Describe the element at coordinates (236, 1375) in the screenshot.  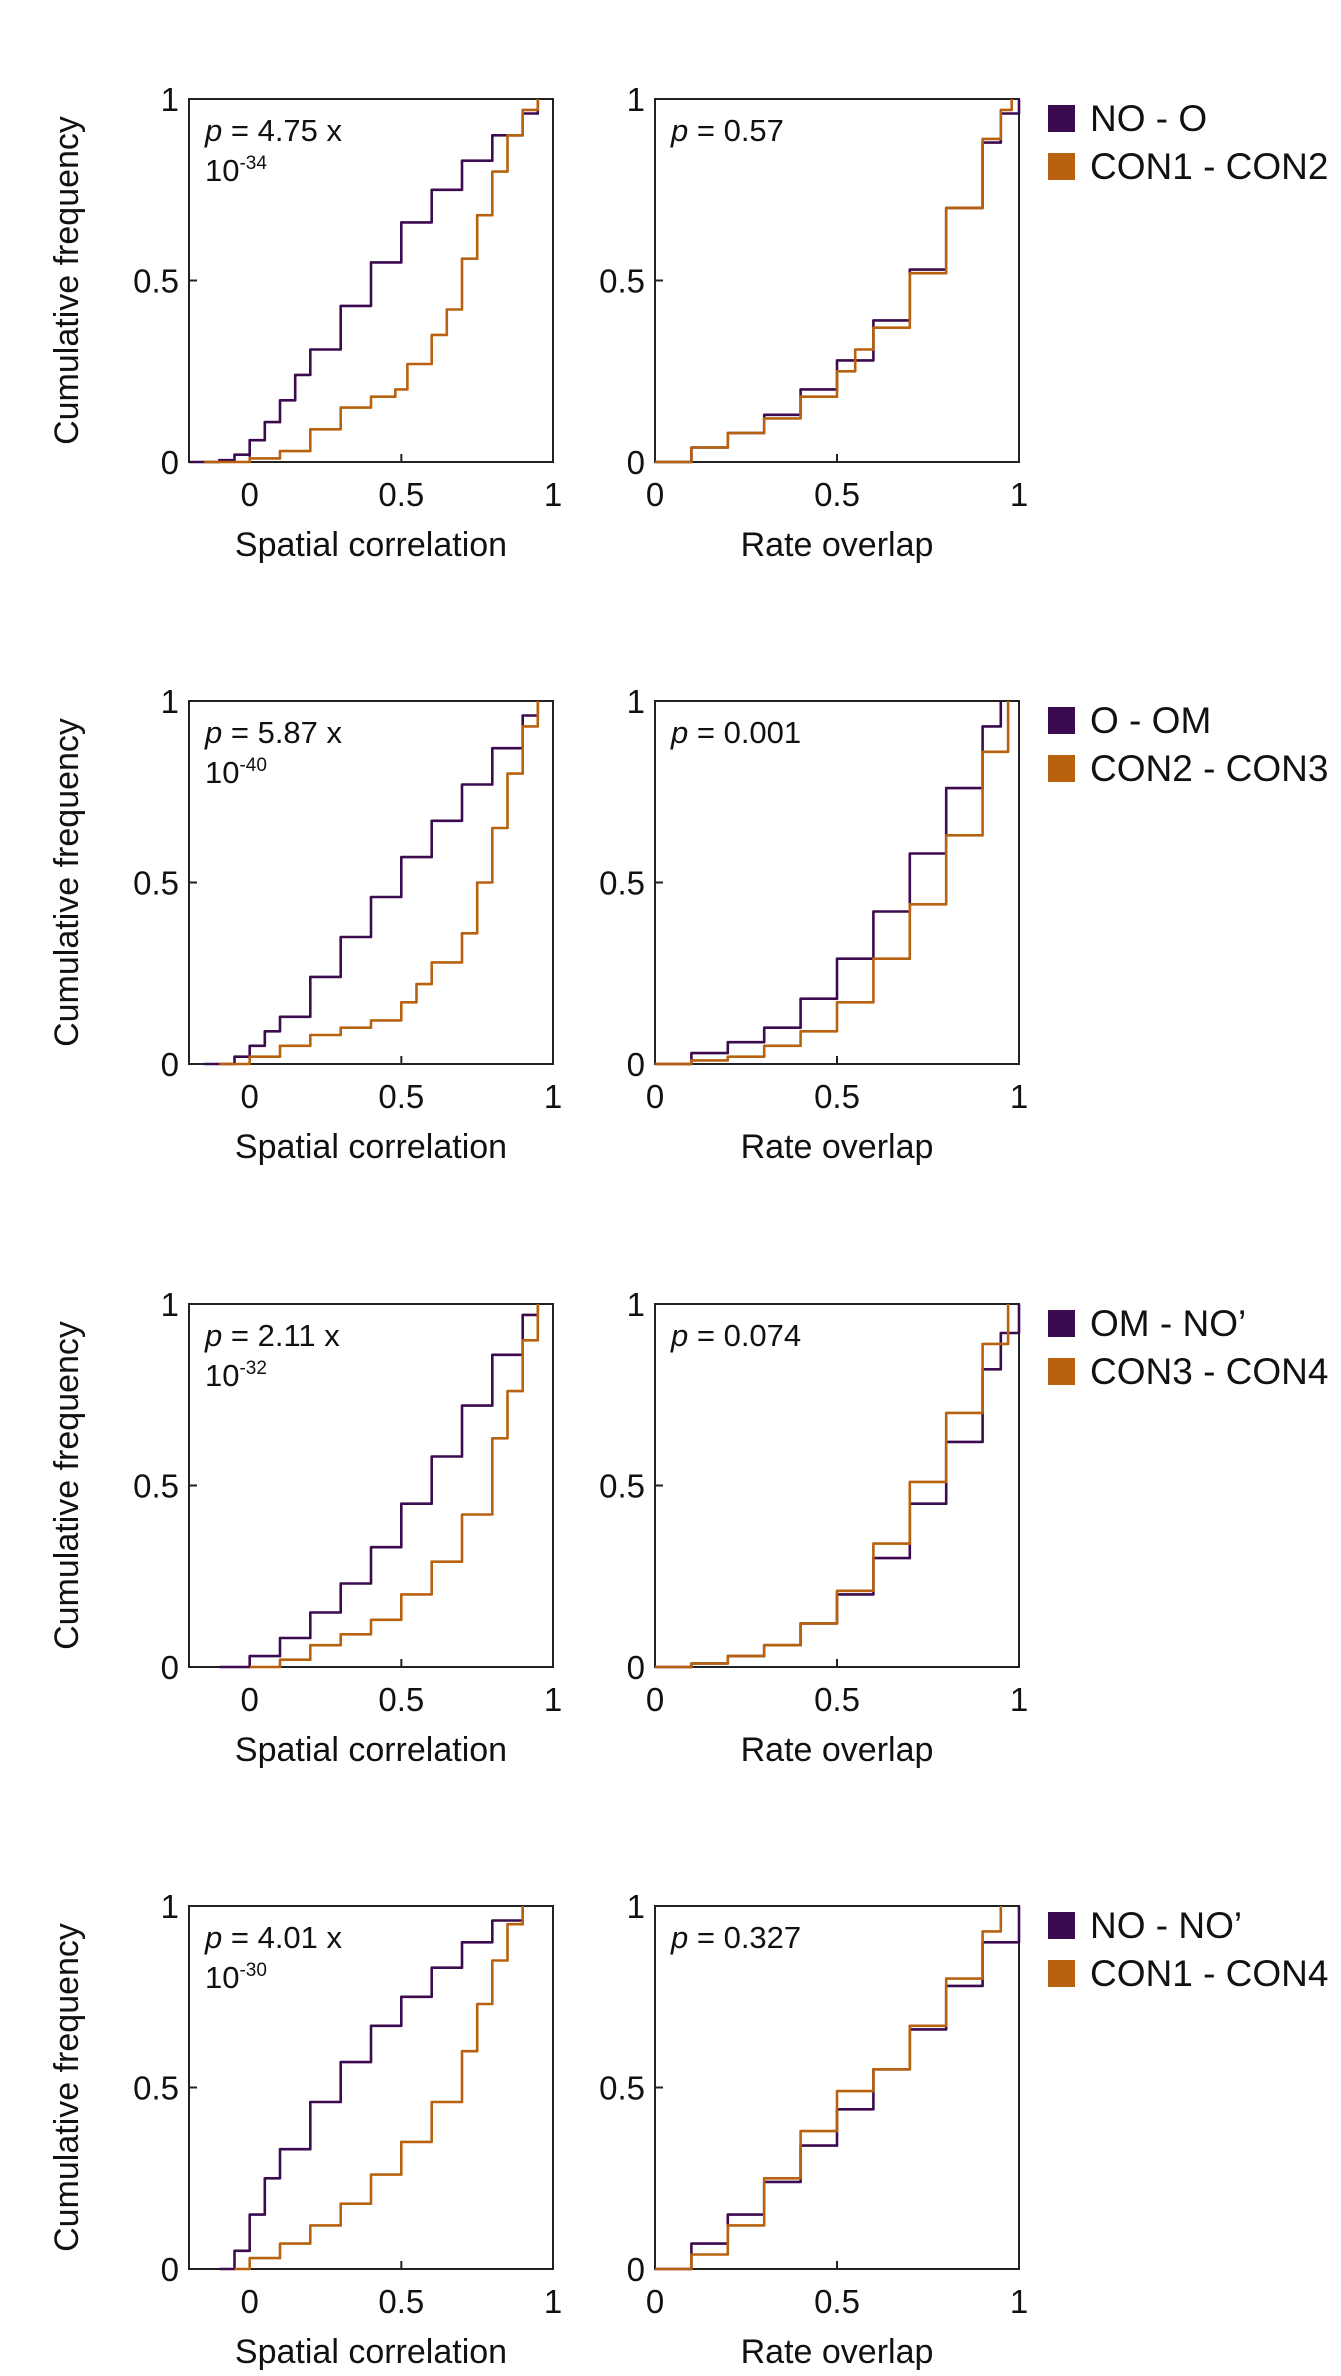
I see `p-value-exponent: 10-32` at that location.